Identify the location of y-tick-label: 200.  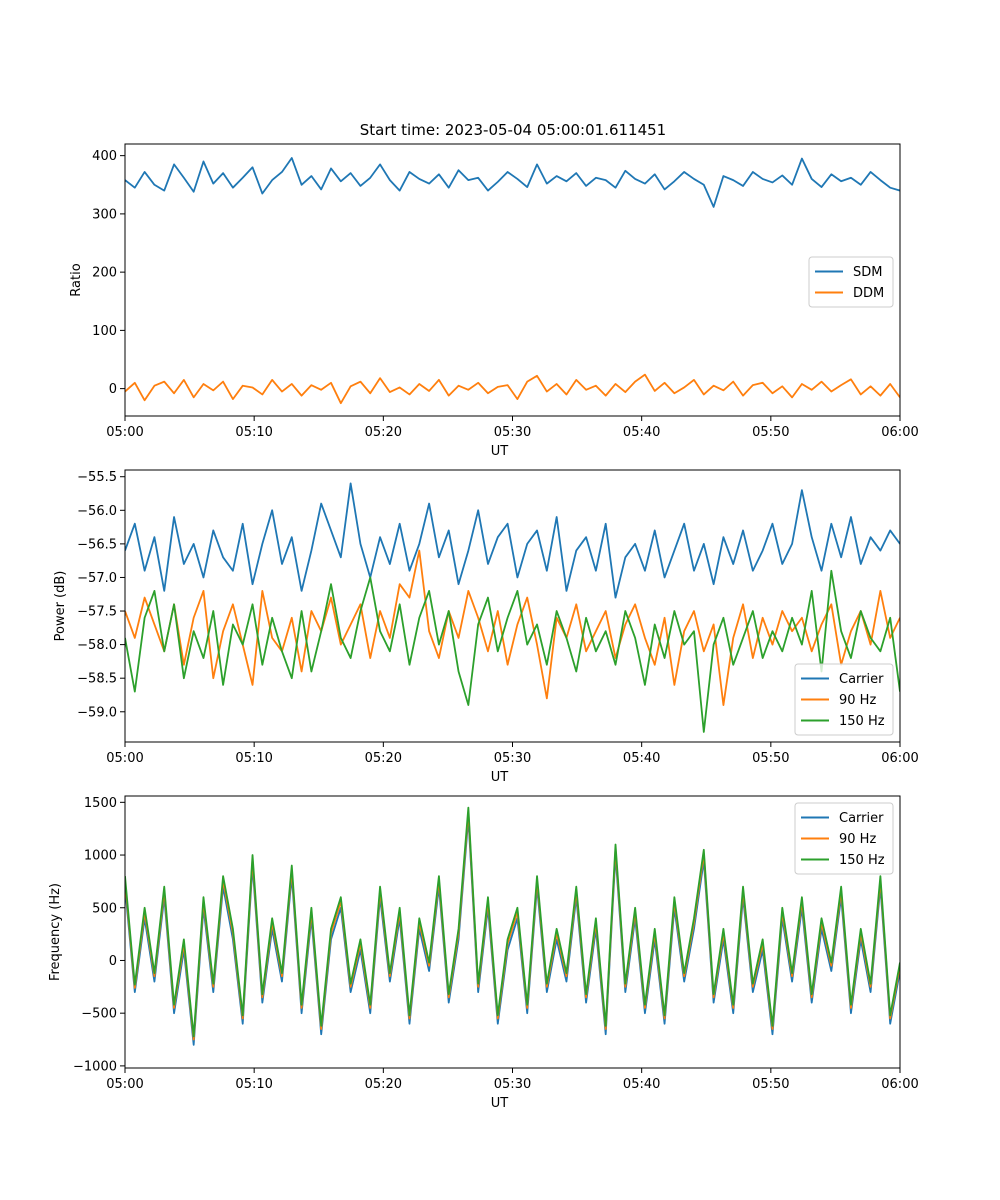
(104, 273).